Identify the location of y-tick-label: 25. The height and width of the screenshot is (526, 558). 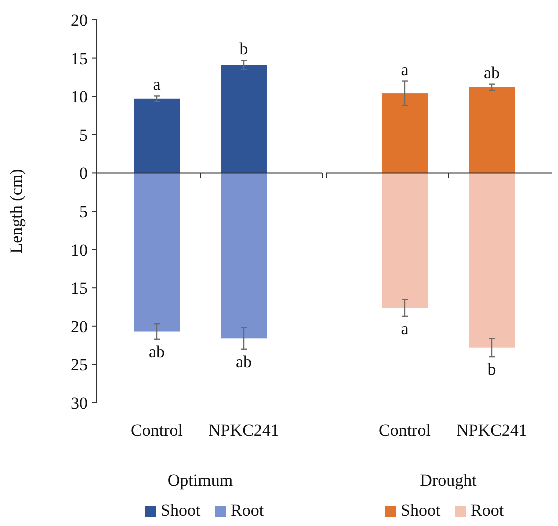
(79, 365).